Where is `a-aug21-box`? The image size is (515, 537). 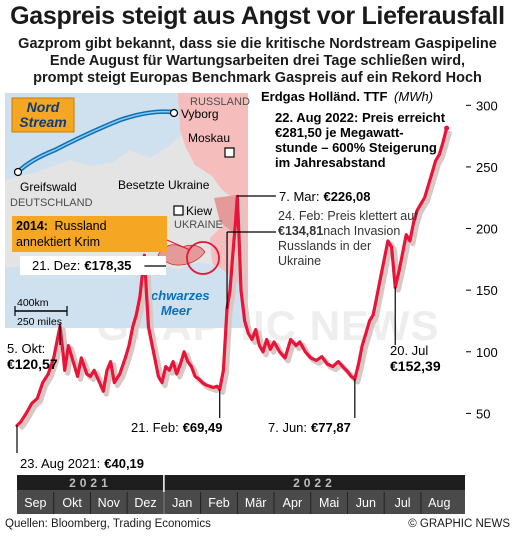
a-aug21-box is located at coordinates (91, 463).